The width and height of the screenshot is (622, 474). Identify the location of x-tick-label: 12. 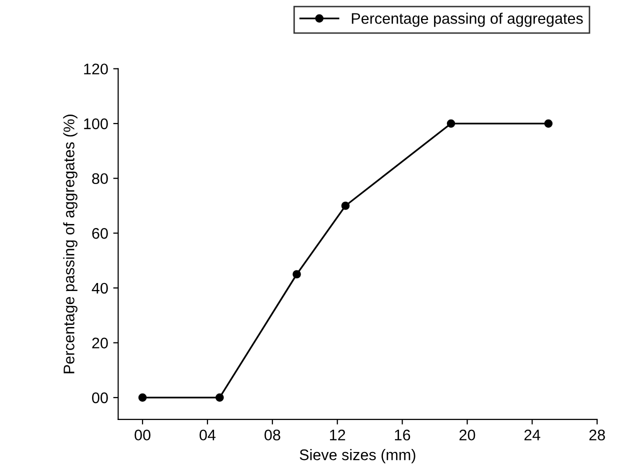
(338, 435).